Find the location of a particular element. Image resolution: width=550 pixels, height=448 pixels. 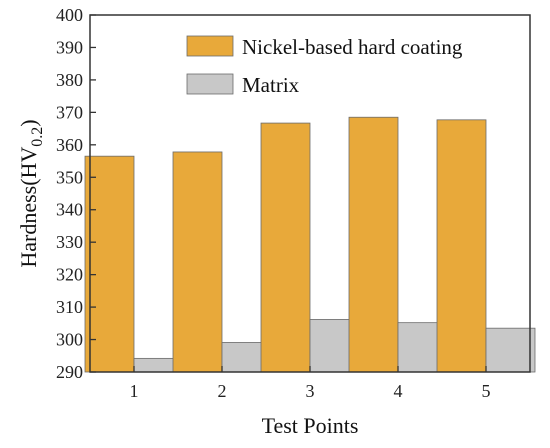

x-tick-label: 1 is located at coordinates (134, 391).